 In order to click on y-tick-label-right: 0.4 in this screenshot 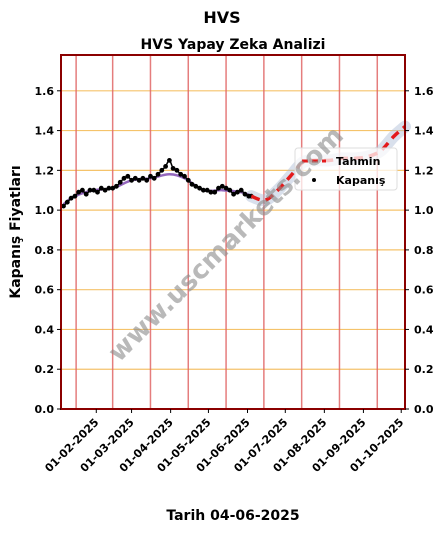, I will do `click(424, 329)`.